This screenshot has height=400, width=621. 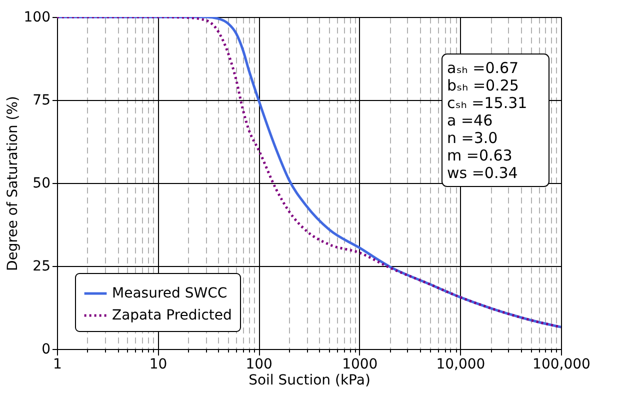 What do you see at coordinates (482, 173) in the screenshot?
I see `annotation: ws =0.34` at bounding box center [482, 173].